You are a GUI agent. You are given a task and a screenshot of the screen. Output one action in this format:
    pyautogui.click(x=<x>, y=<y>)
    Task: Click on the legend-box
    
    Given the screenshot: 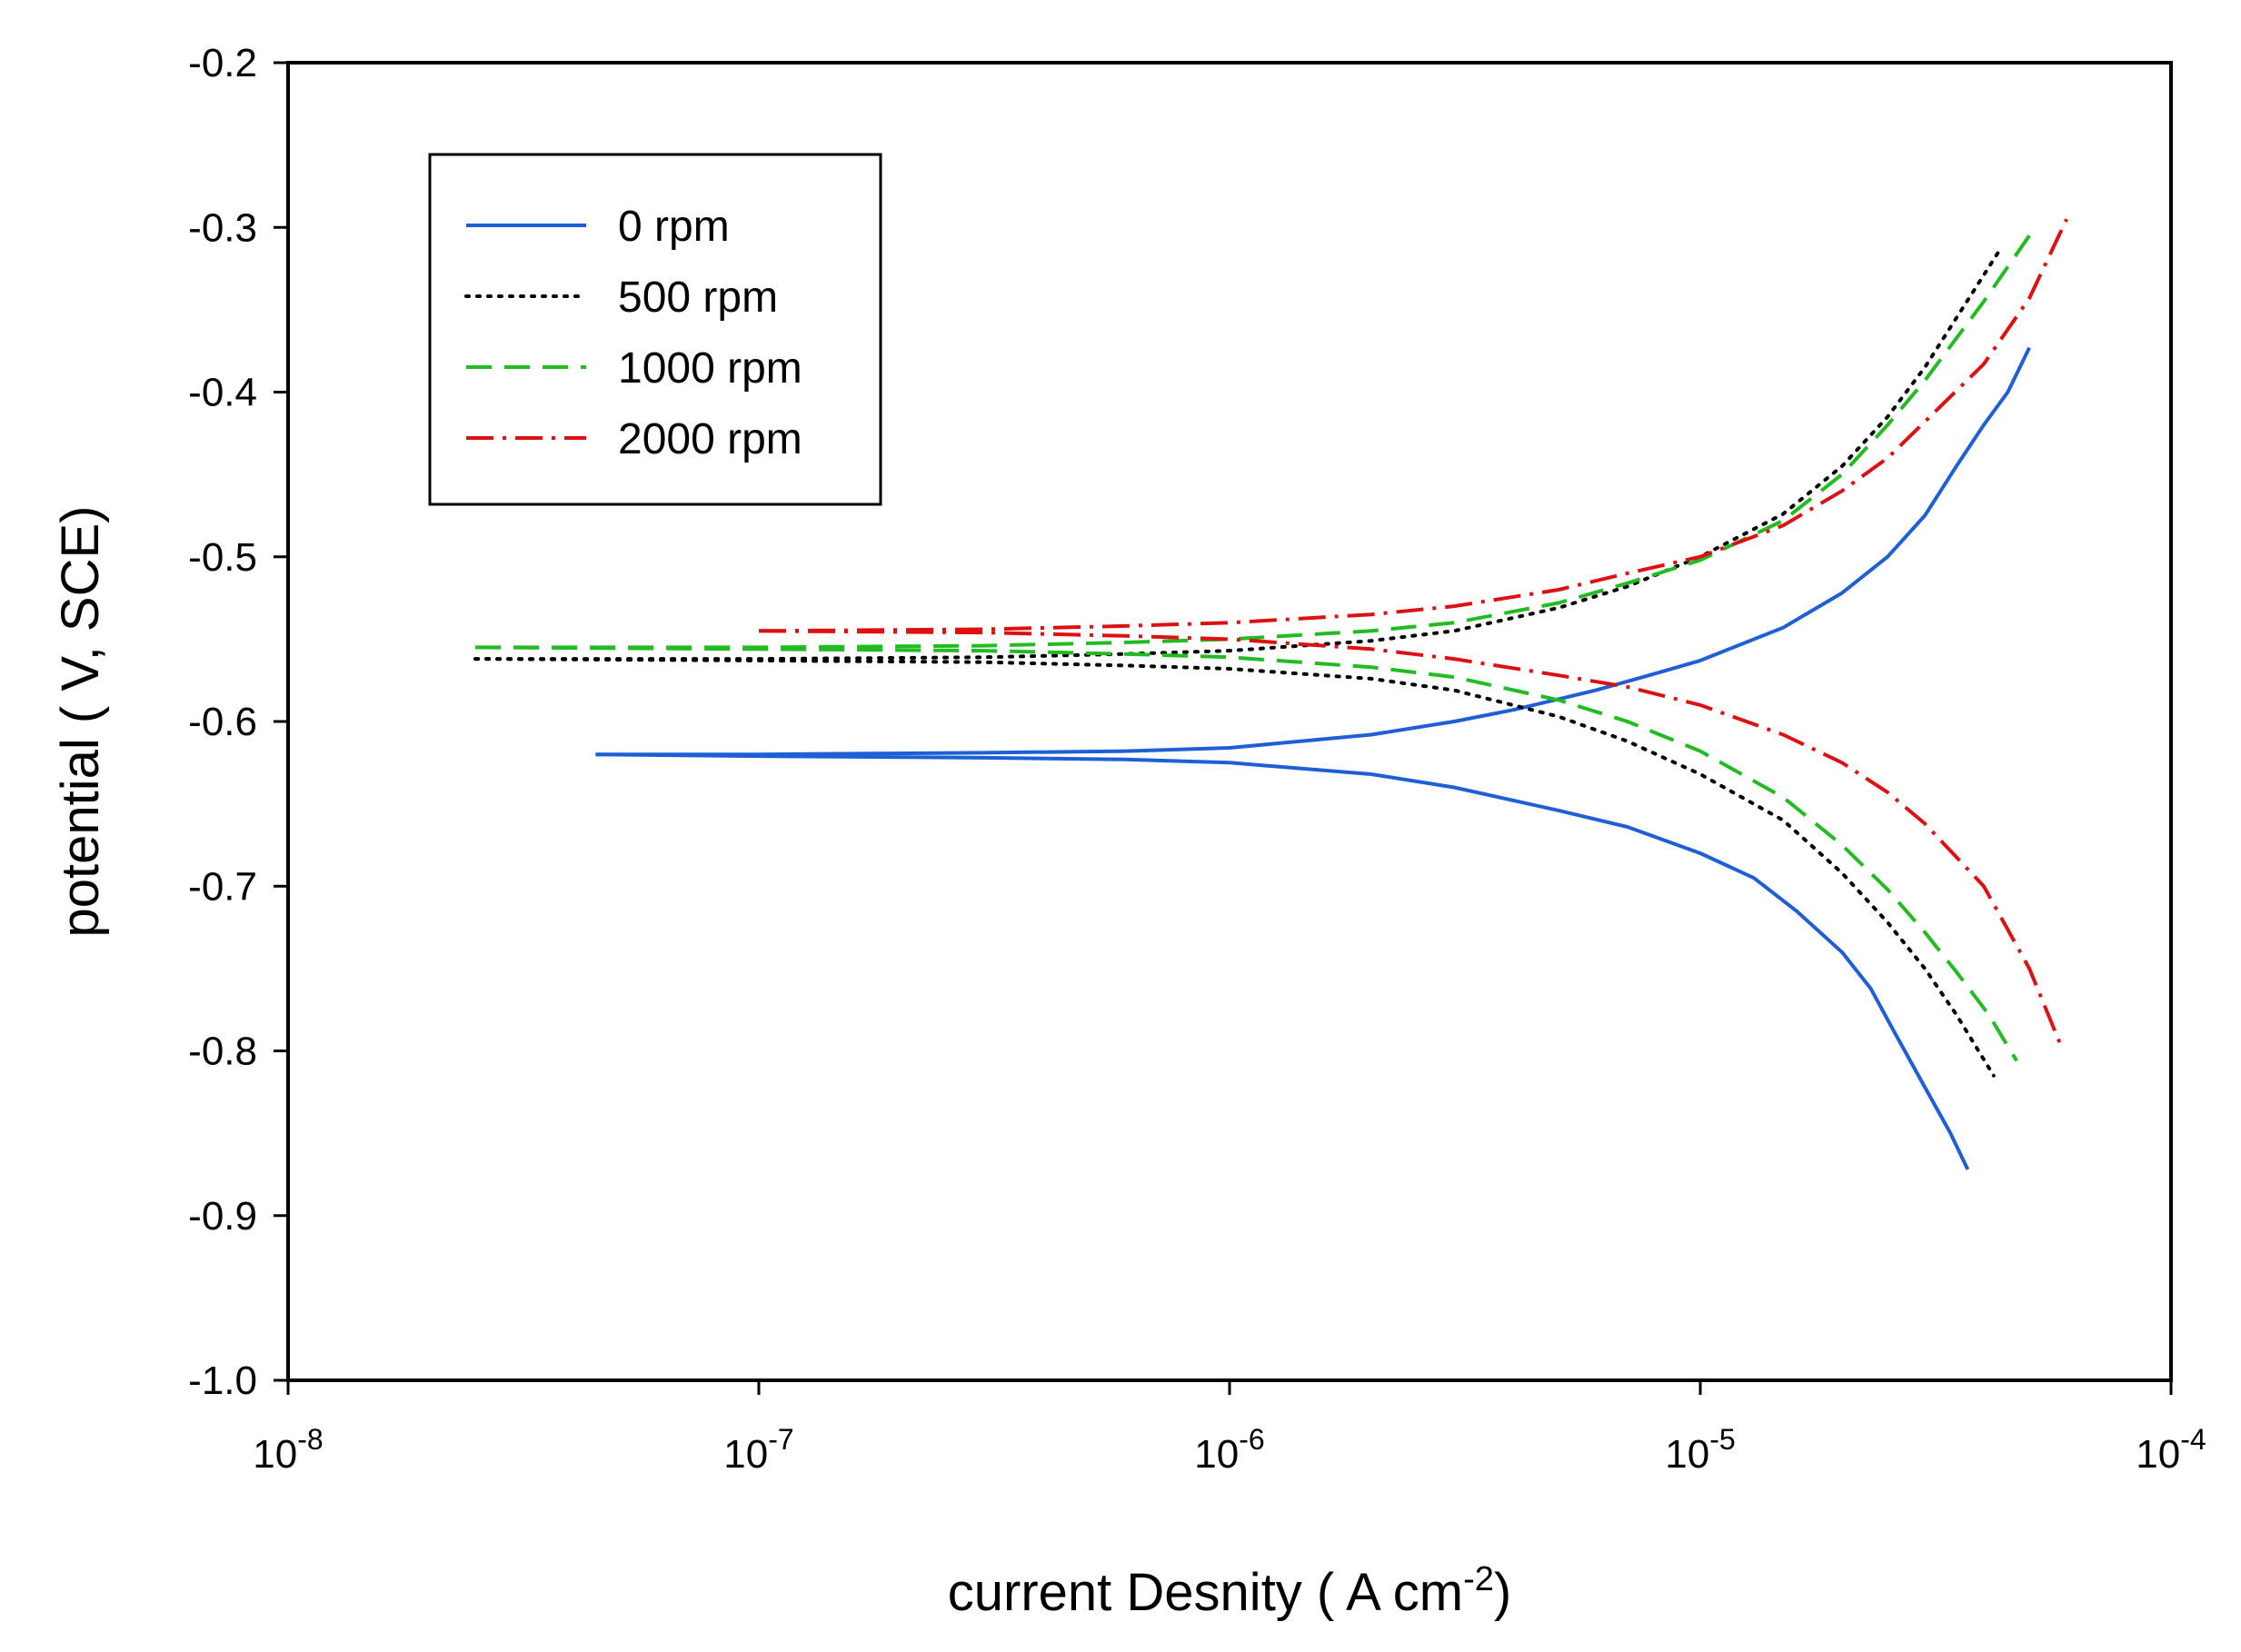 What is the action you would take?
    pyautogui.click(x=655, y=329)
    